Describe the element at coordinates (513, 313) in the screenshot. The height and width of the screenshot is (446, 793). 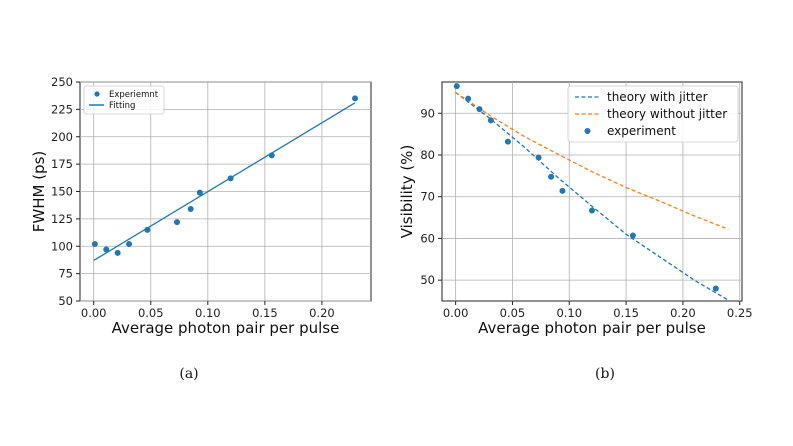
I see `panel-b-x-tick-label: 0.05` at that location.